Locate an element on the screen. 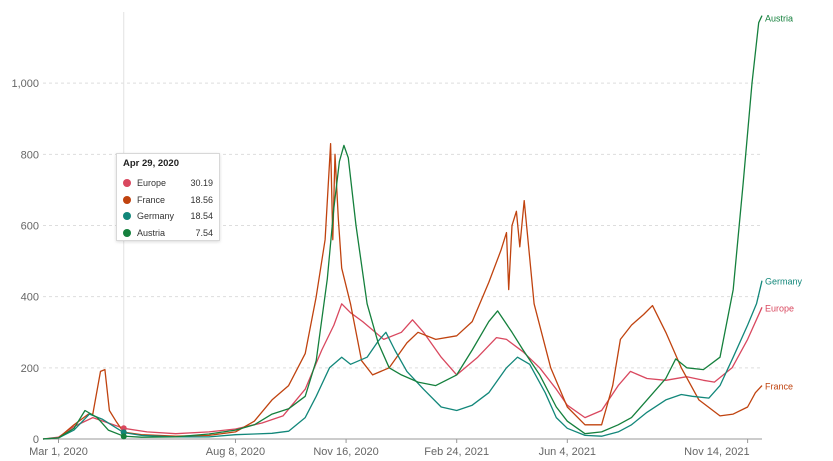 The height and width of the screenshot is (461, 833). x-tick-label: Aug 8, 2020 is located at coordinates (235, 452).